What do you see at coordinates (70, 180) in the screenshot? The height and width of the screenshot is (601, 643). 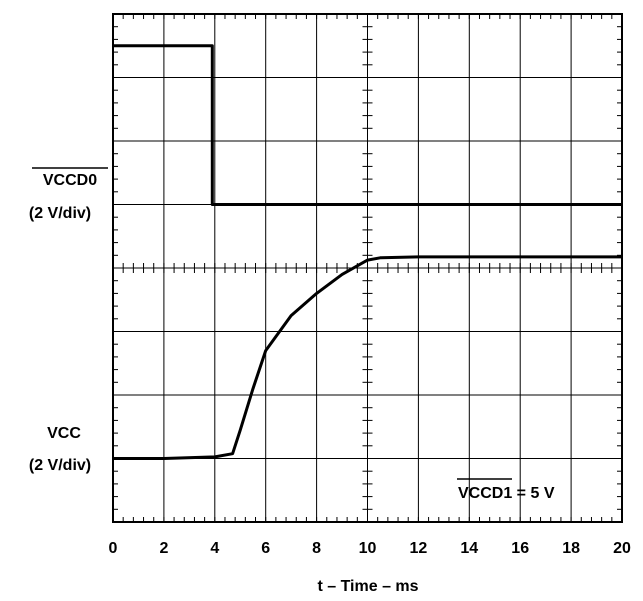 I see `channel-1-label: VCCD0` at bounding box center [70, 180].